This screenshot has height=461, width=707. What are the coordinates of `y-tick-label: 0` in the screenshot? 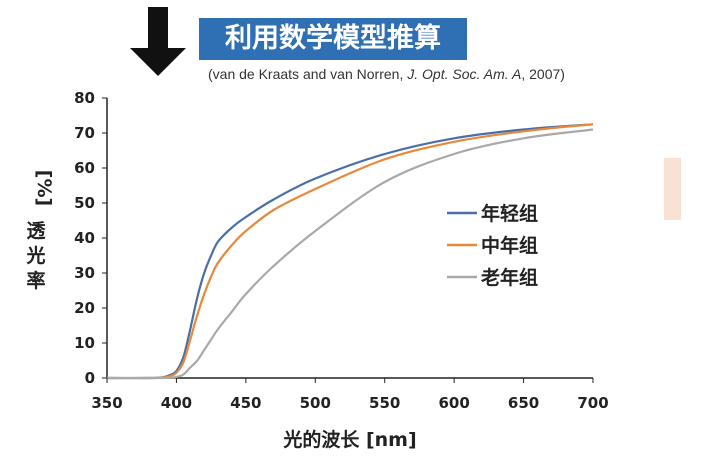 It's located at (90, 378).